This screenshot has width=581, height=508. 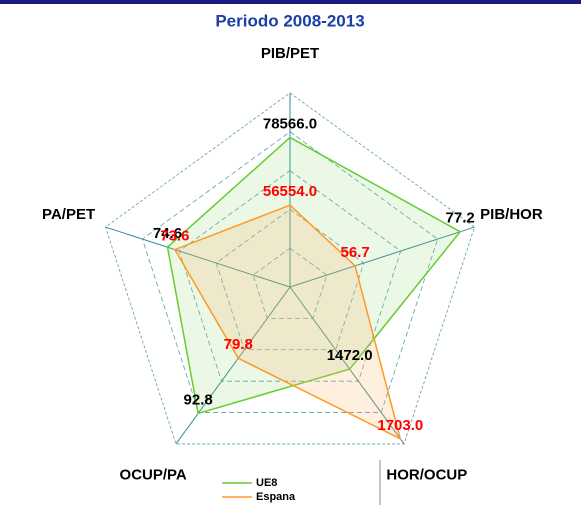 I want to click on chart-title: Periodo 2008-2013, so click(x=289, y=20).